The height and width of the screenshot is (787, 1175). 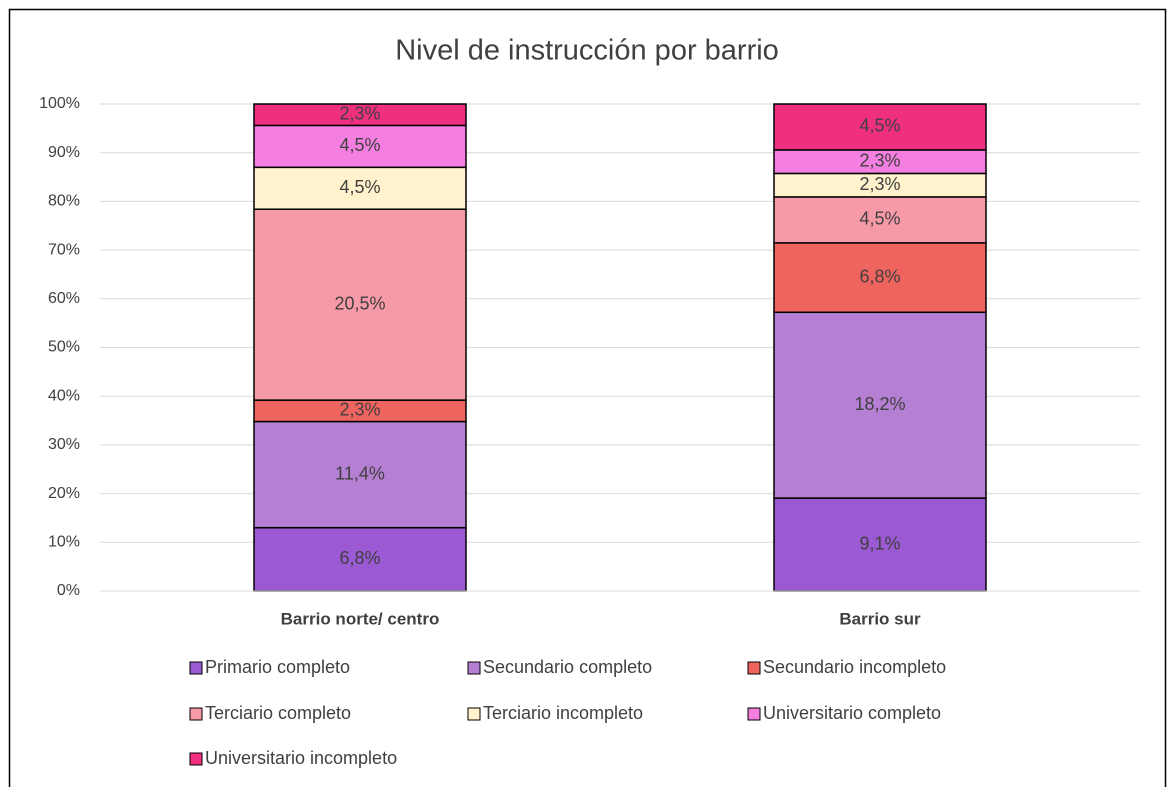 What do you see at coordinates (64, 201) in the screenshot?
I see `y-tick-label: 80%` at bounding box center [64, 201].